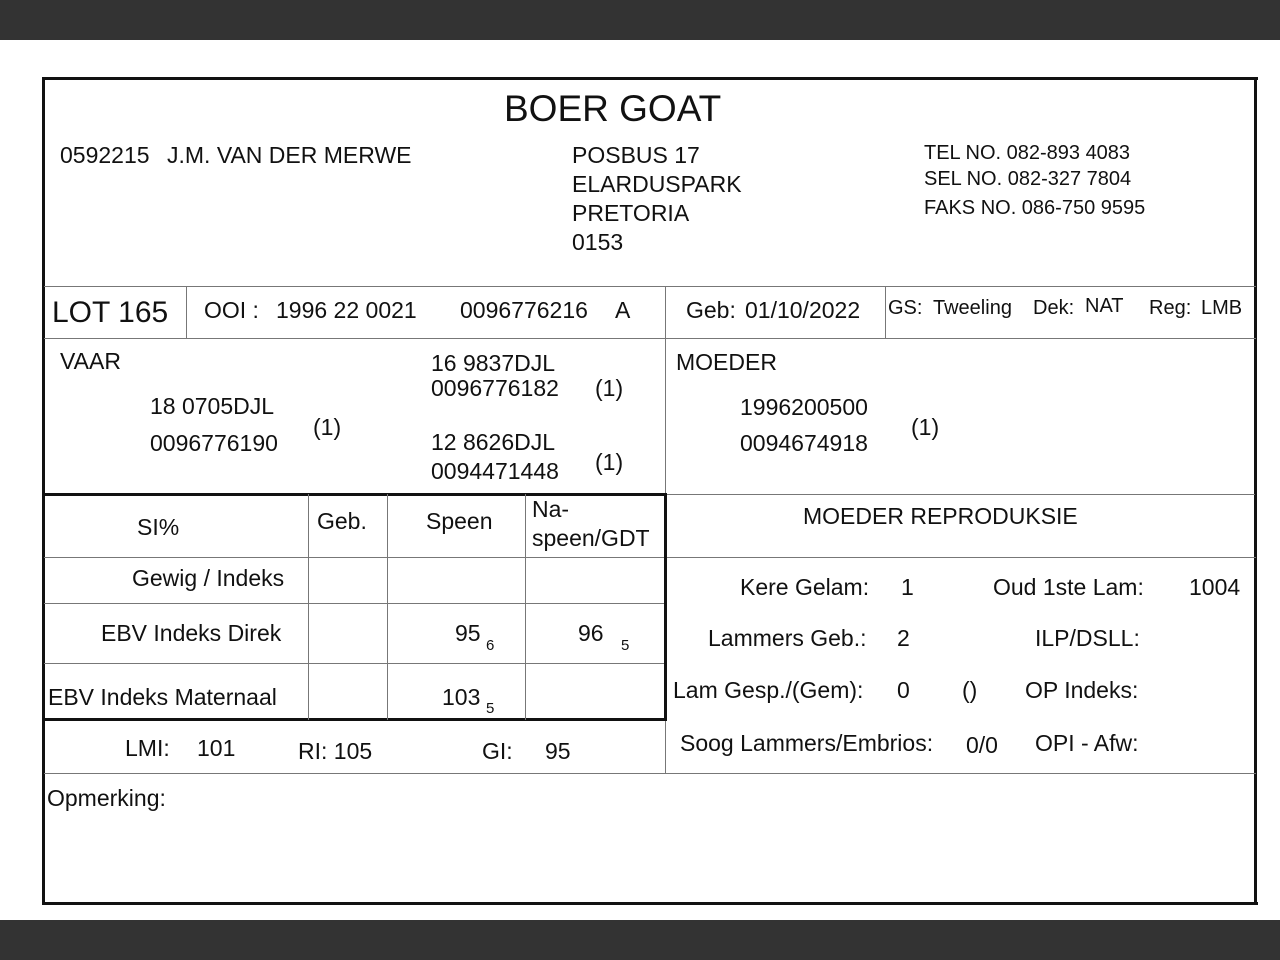  I want to click on oud-value: 1004, so click(1215, 587).